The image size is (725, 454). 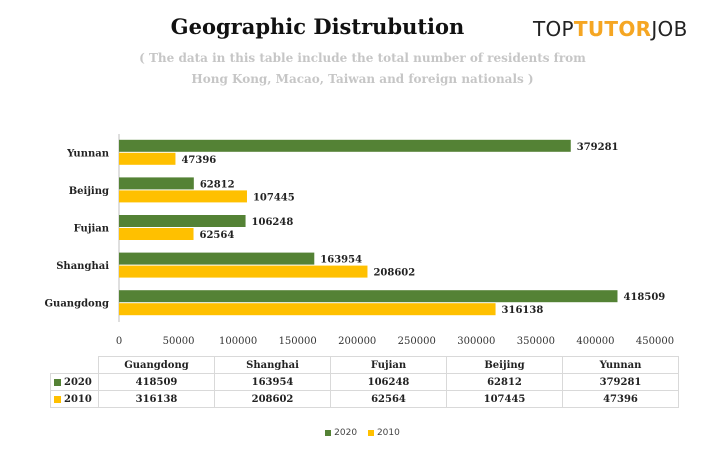 What do you see at coordinates (357, 341) in the screenshot?
I see `x-tick-label: 200000` at bounding box center [357, 341].